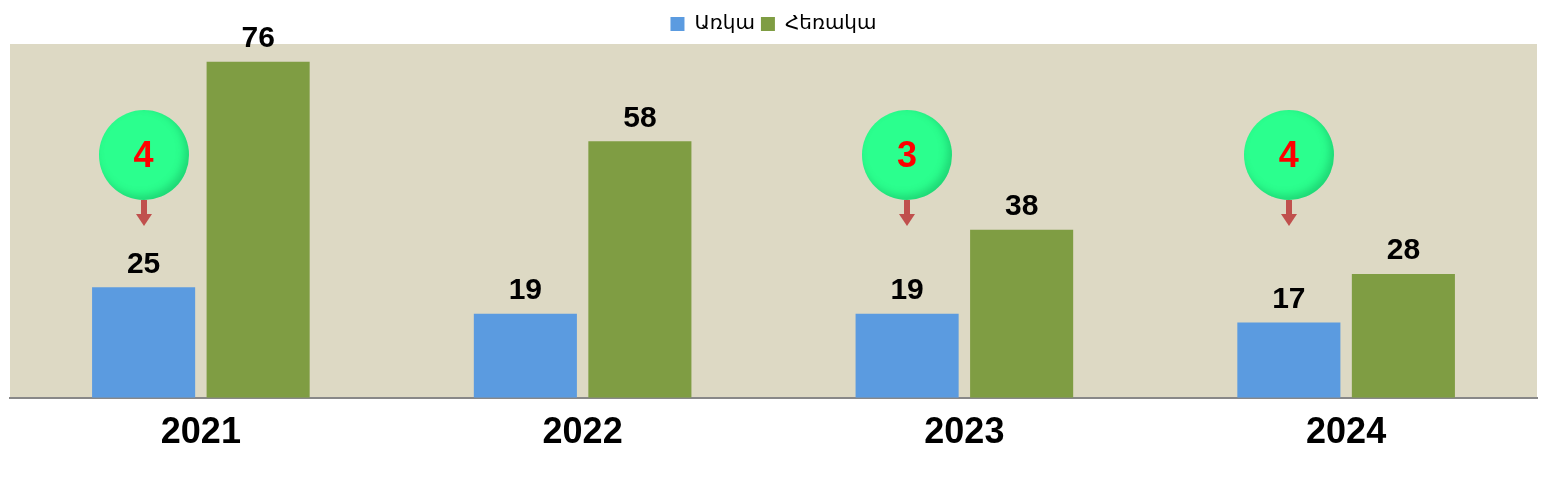 This screenshot has width=1547, height=477. Describe the element at coordinates (143, 262) in the screenshot. I see `data-label: 25` at that location.